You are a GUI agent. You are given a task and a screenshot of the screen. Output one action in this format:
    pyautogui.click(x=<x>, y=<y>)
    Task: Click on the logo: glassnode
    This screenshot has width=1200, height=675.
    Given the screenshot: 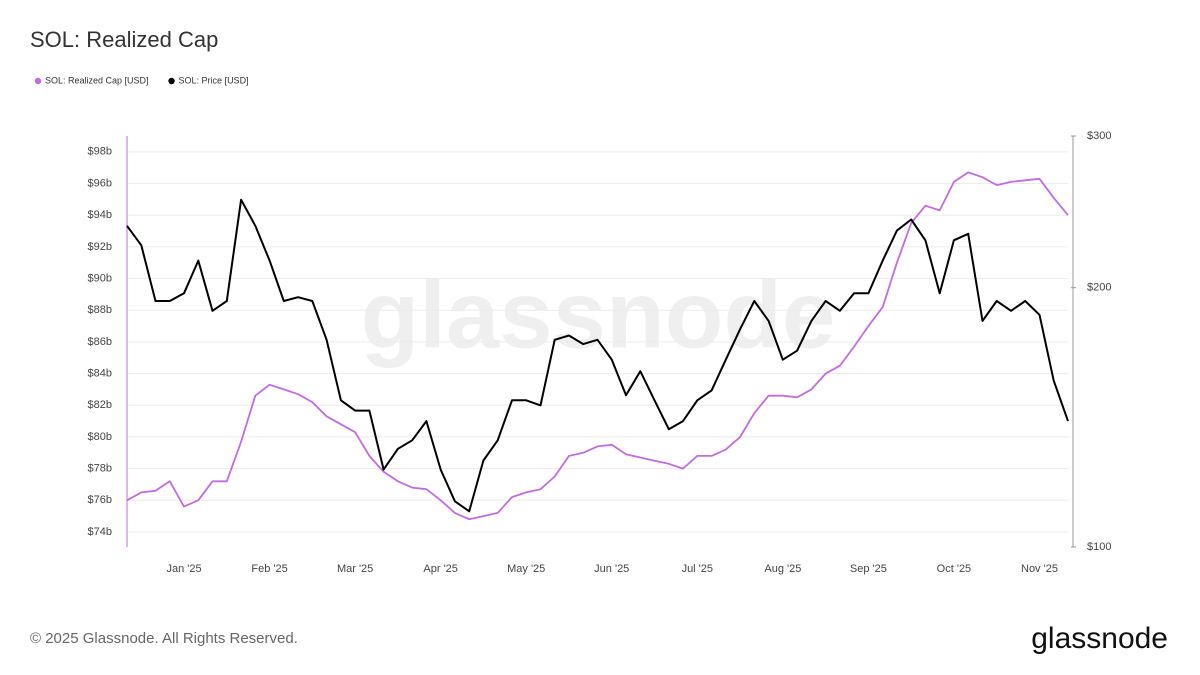 What is the action you would take?
    pyautogui.click(x=1099, y=638)
    